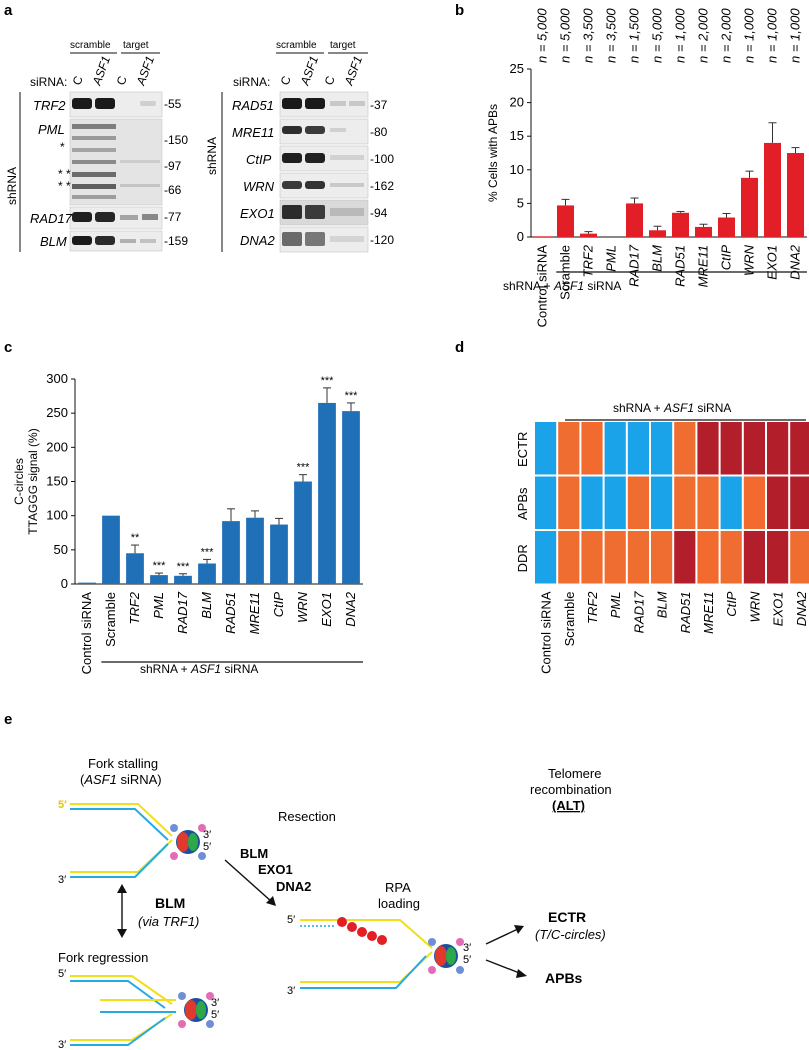  I want to click on heatmap-row-label: ECTR, so click(522, 449).